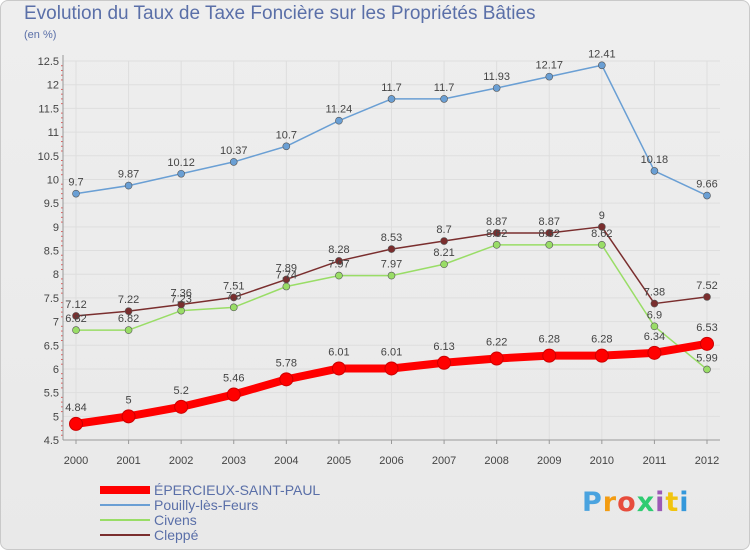 This screenshot has height=550, width=750. I want to click on data-label: 9.87, so click(128, 175).